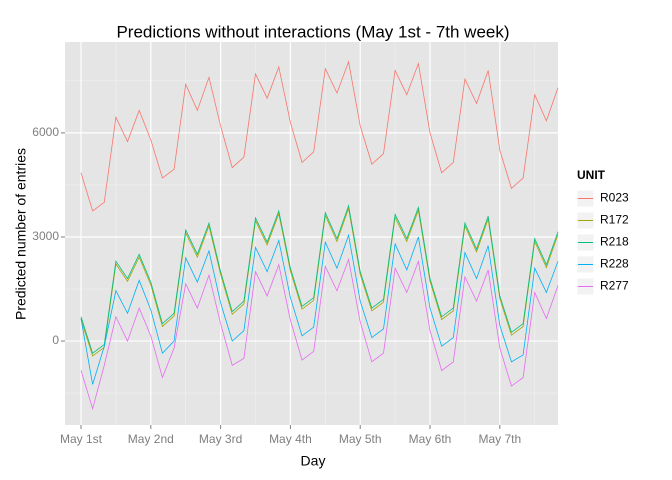 This screenshot has width=672, height=480. I want to click on legend-label: R218, so click(614, 242).